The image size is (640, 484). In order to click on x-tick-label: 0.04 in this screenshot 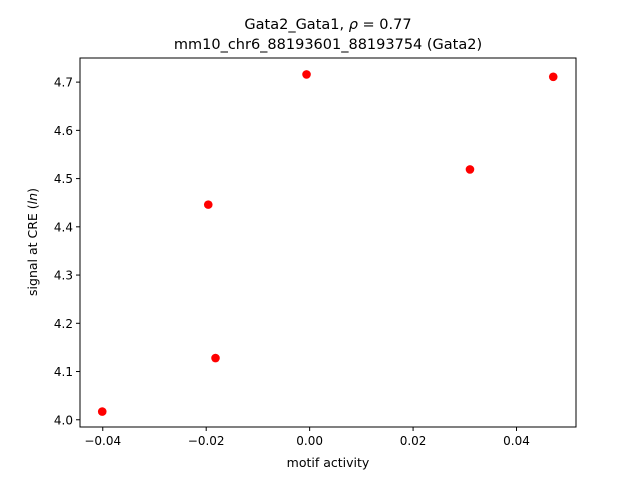, I will do `click(516, 441)`.